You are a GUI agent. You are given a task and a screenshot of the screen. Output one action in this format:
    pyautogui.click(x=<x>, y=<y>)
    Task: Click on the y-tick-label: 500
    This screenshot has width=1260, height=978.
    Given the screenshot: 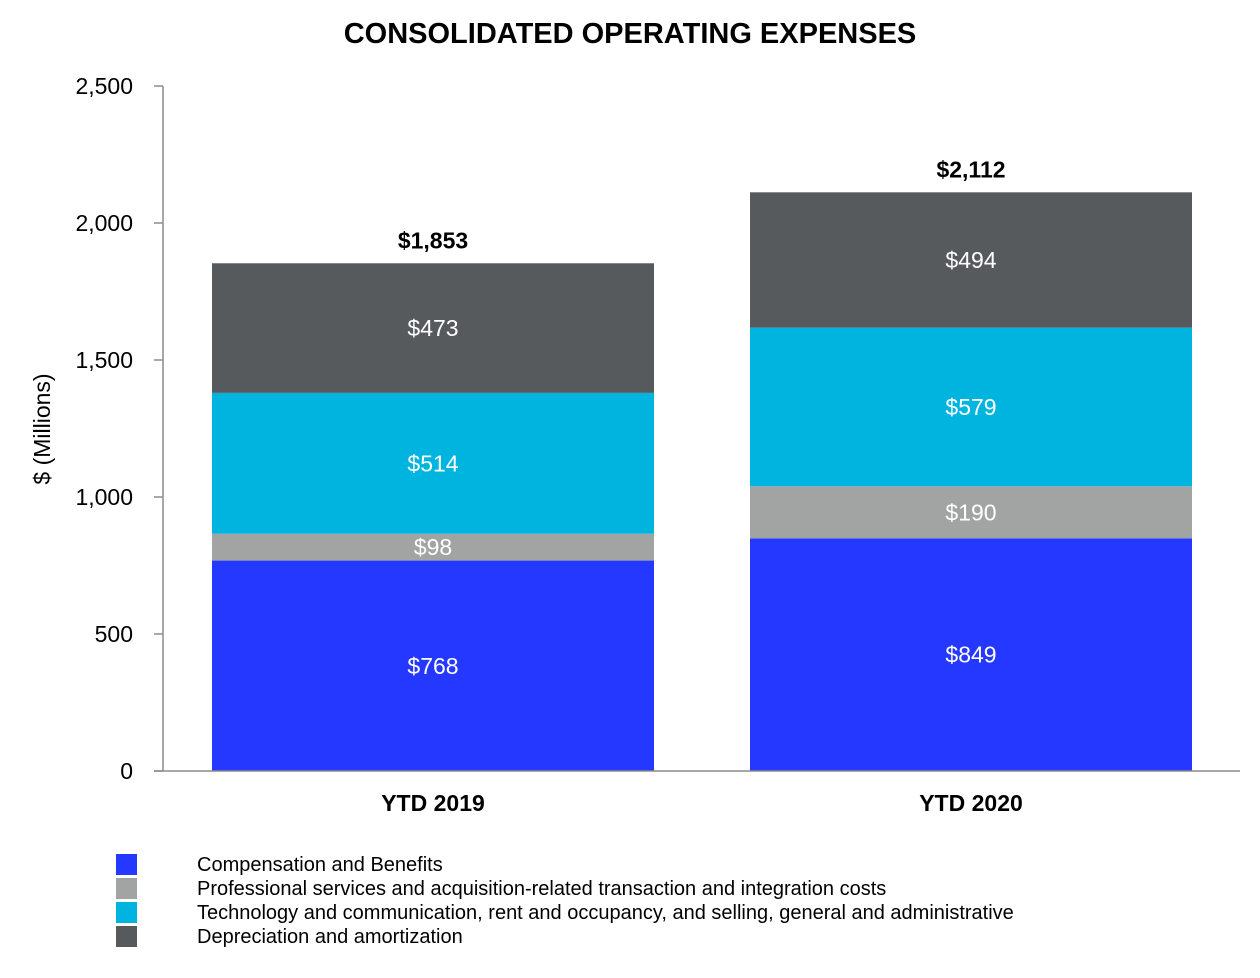 What is the action you would take?
    pyautogui.click(x=114, y=634)
    